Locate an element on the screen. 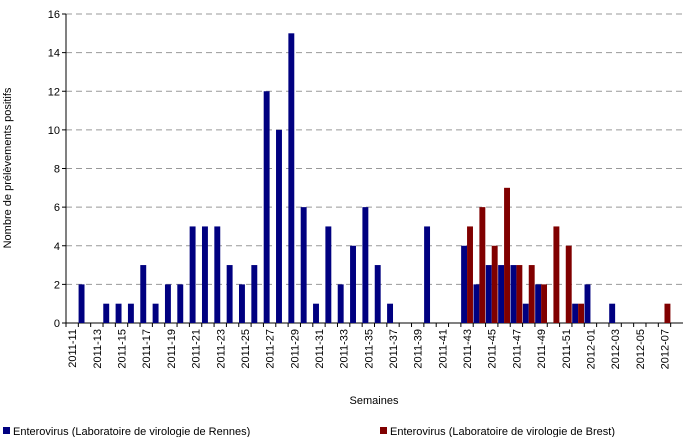 The height and width of the screenshot is (437, 697). x-axis-label: Semaines is located at coordinates (374, 401).